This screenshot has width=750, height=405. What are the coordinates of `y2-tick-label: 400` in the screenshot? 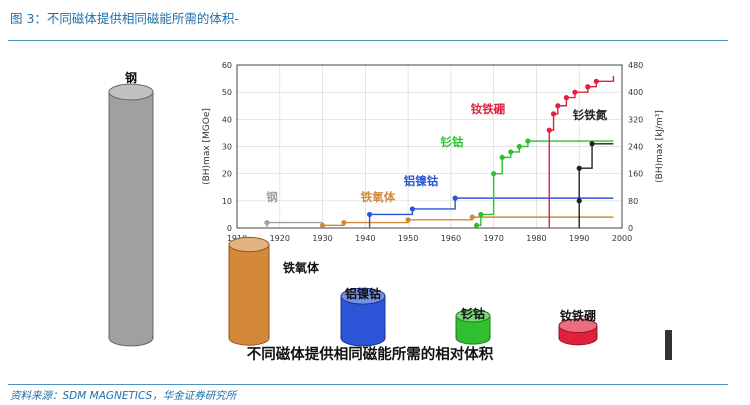 It's located at (635, 92).